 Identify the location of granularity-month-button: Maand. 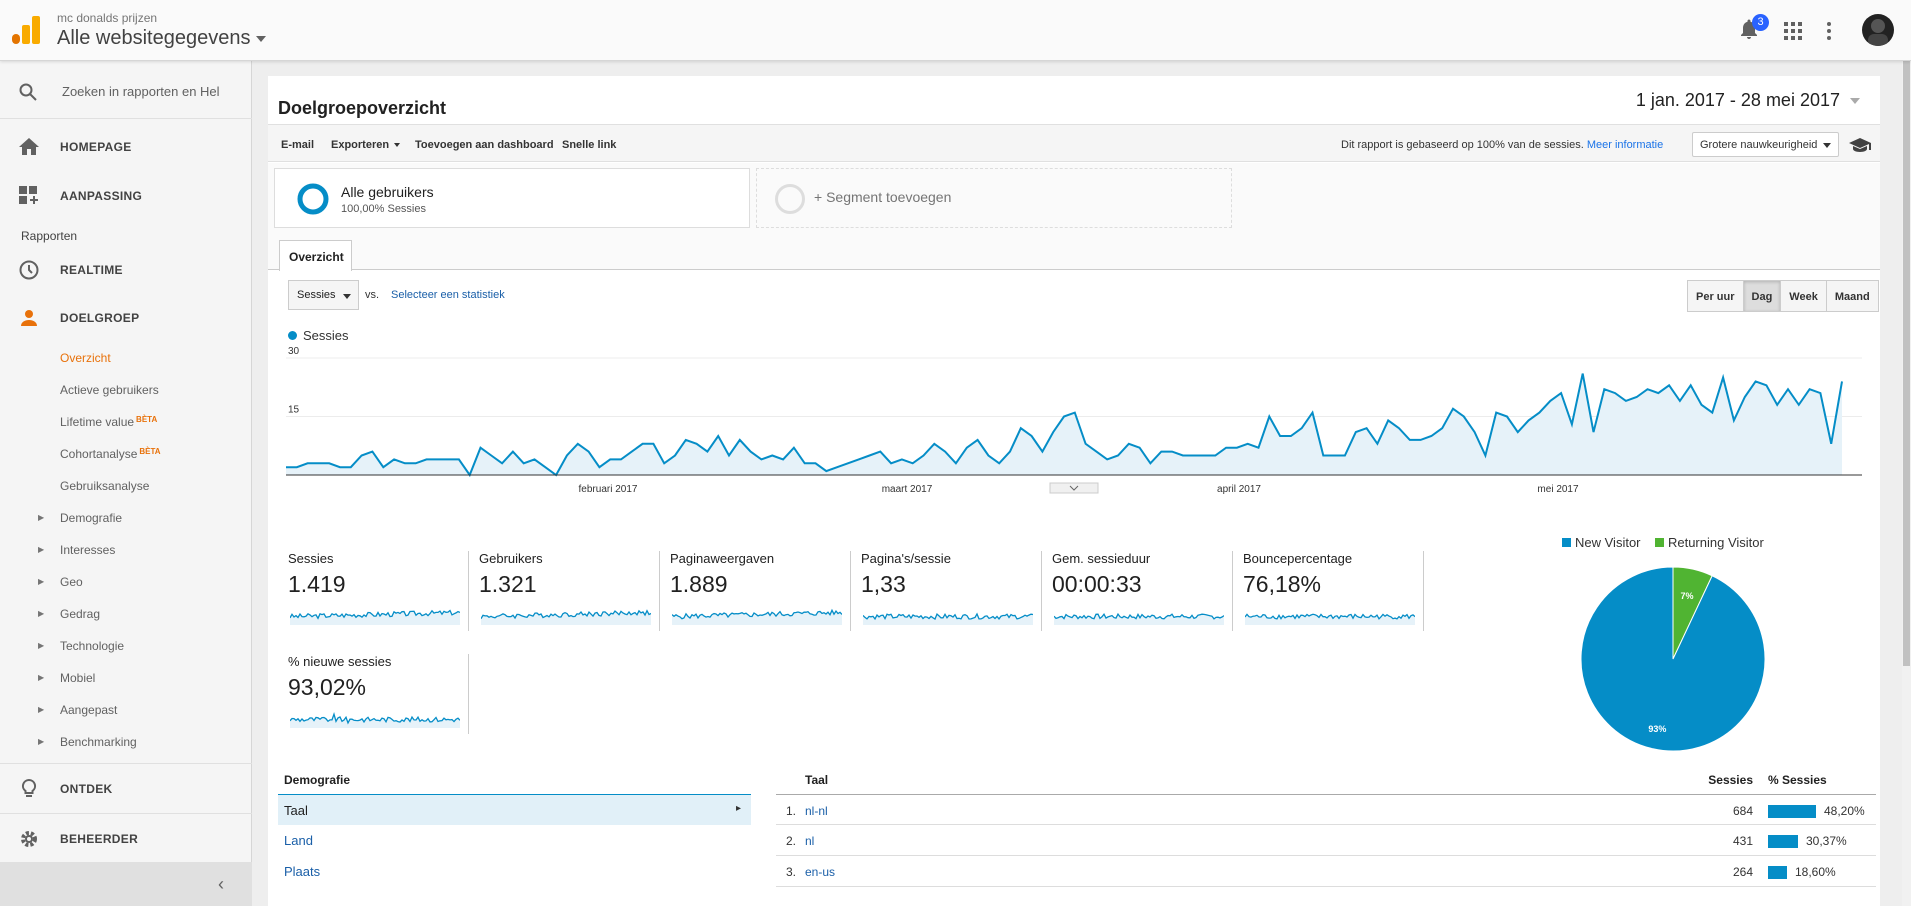
(1852, 296).